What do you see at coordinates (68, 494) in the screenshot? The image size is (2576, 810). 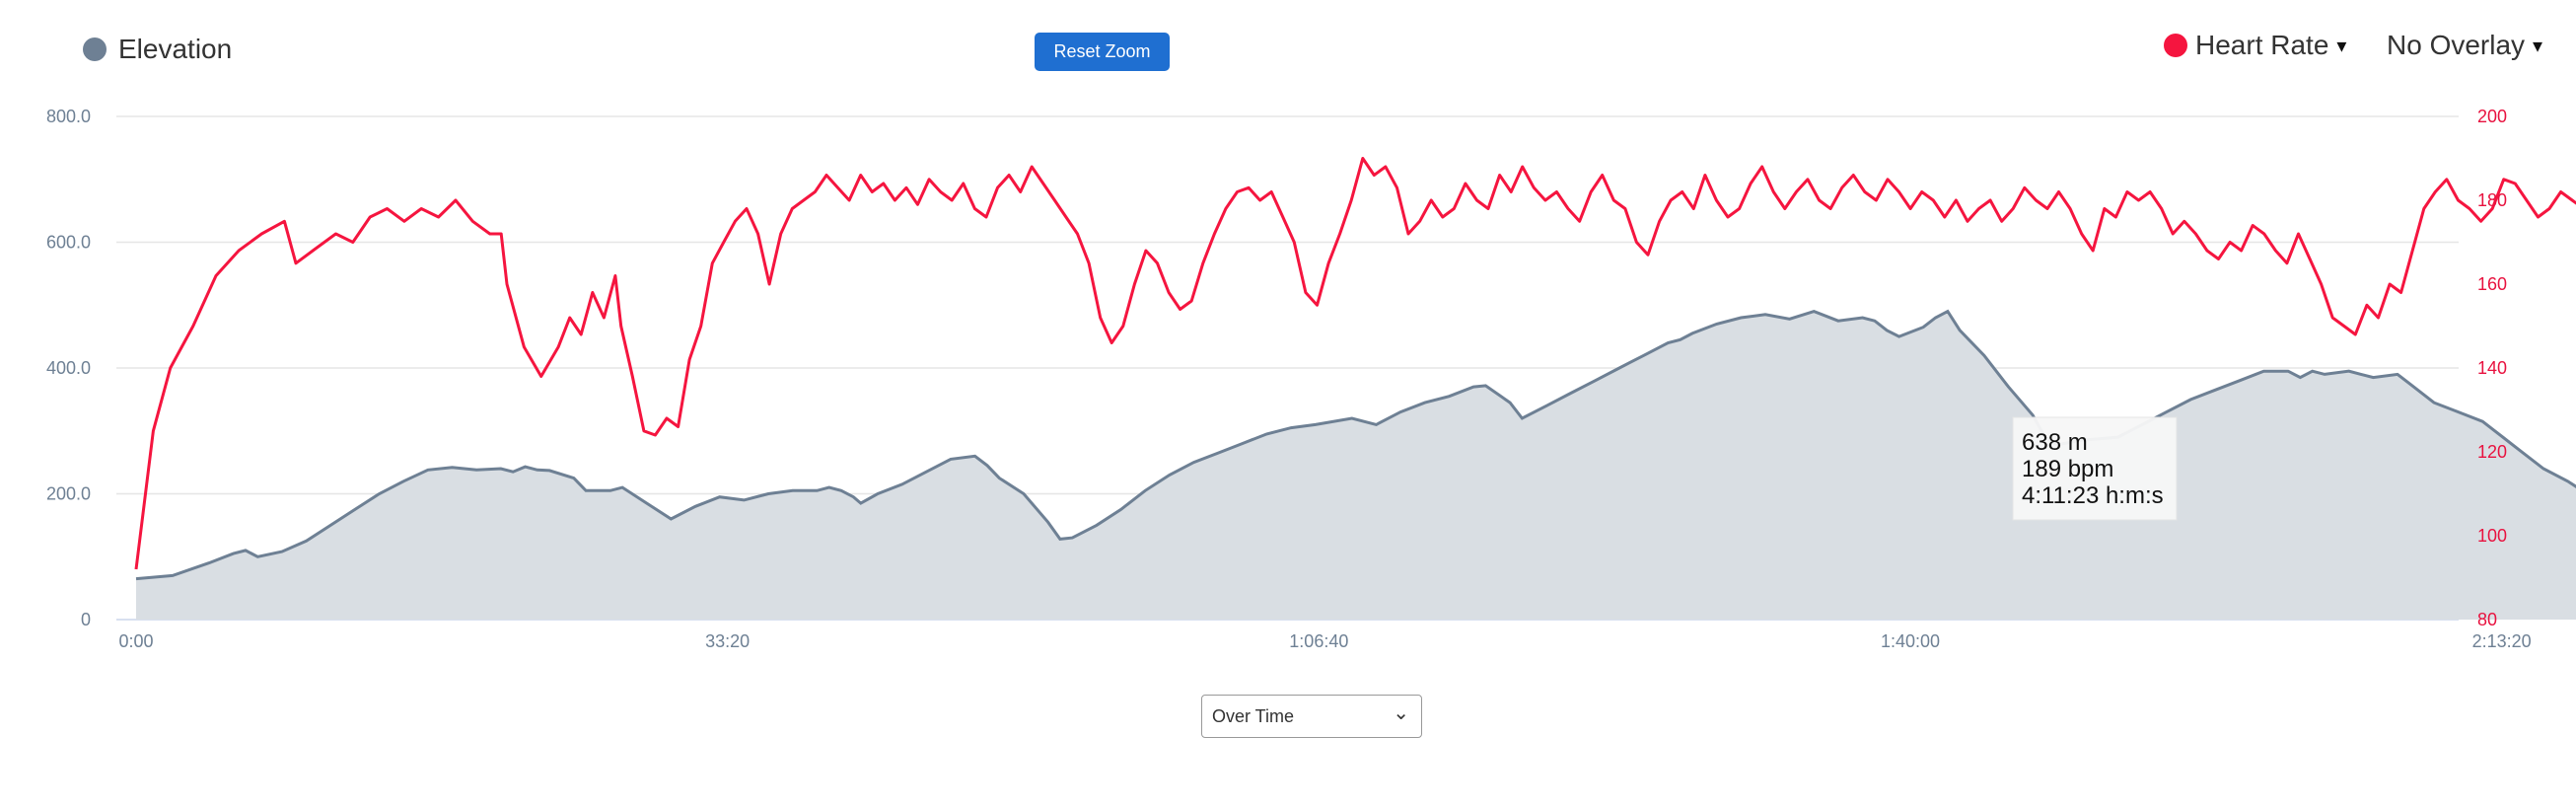 I see `y-left-tick-label: 200.0` at bounding box center [68, 494].